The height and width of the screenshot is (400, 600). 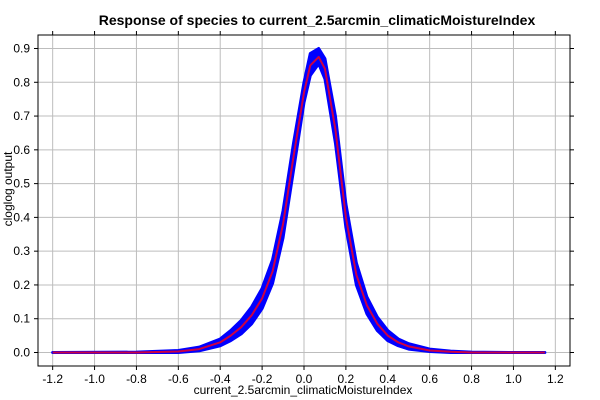 What do you see at coordinates (262, 379) in the screenshot?
I see `x-tick-label: -0.2` at bounding box center [262, 379].